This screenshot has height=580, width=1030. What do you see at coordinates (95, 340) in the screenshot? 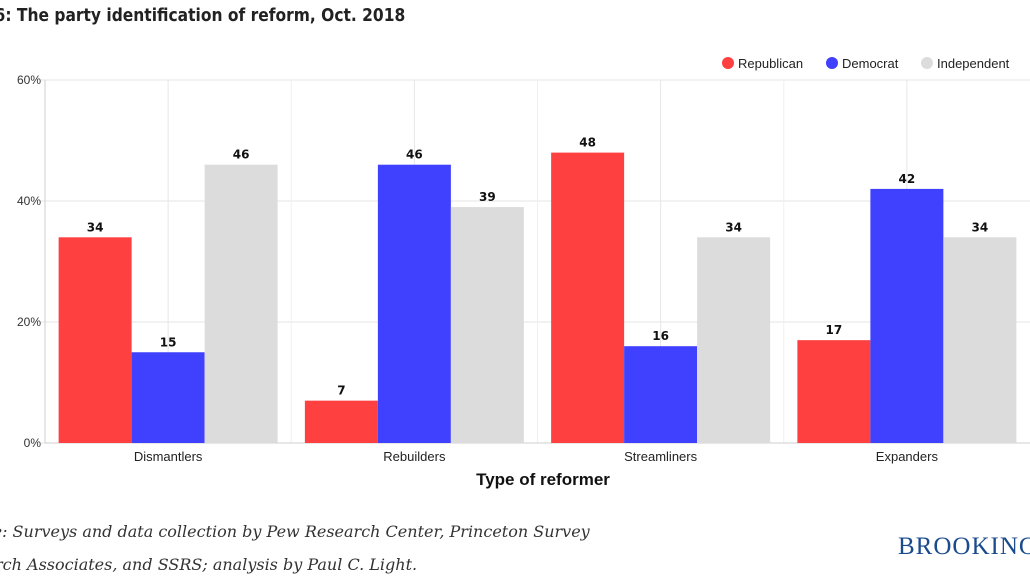
I see `bar-republican-dismantlers` at bounding box center [95, 340].